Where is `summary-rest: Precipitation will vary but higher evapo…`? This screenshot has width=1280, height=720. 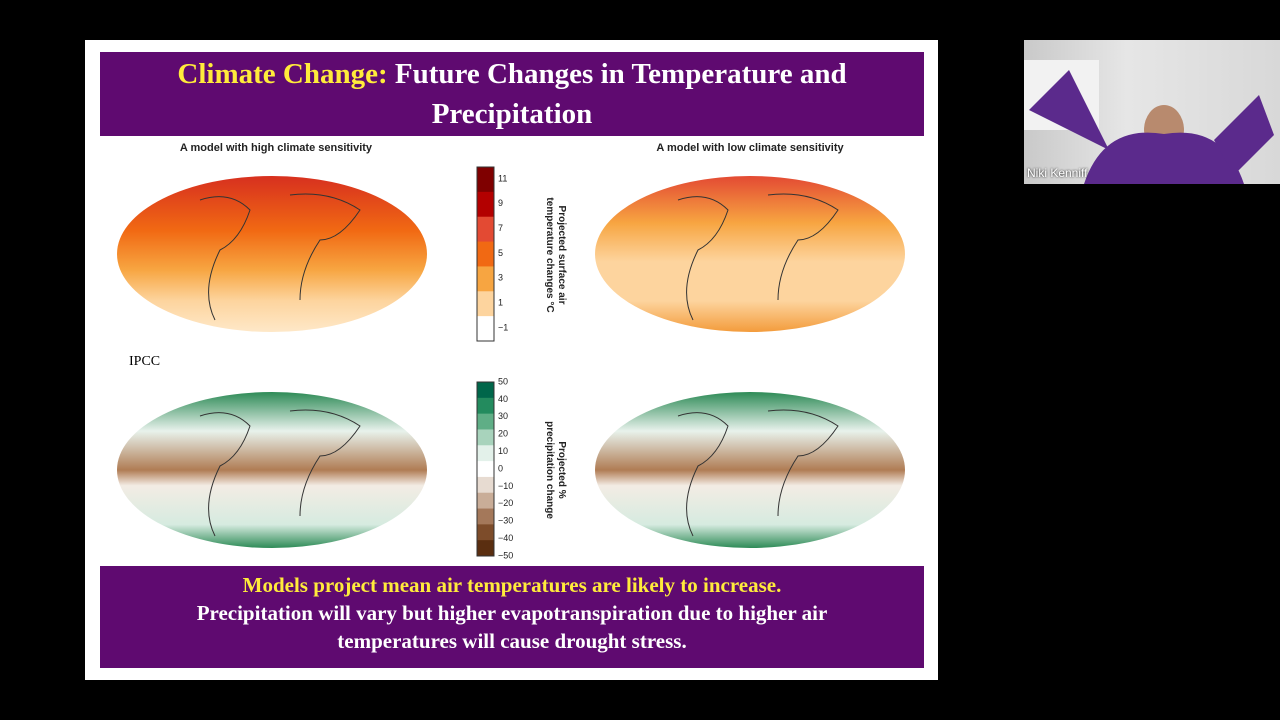
summary-rest: Precipitation will vary but higher evapo… is located at coordinates (512, 627).